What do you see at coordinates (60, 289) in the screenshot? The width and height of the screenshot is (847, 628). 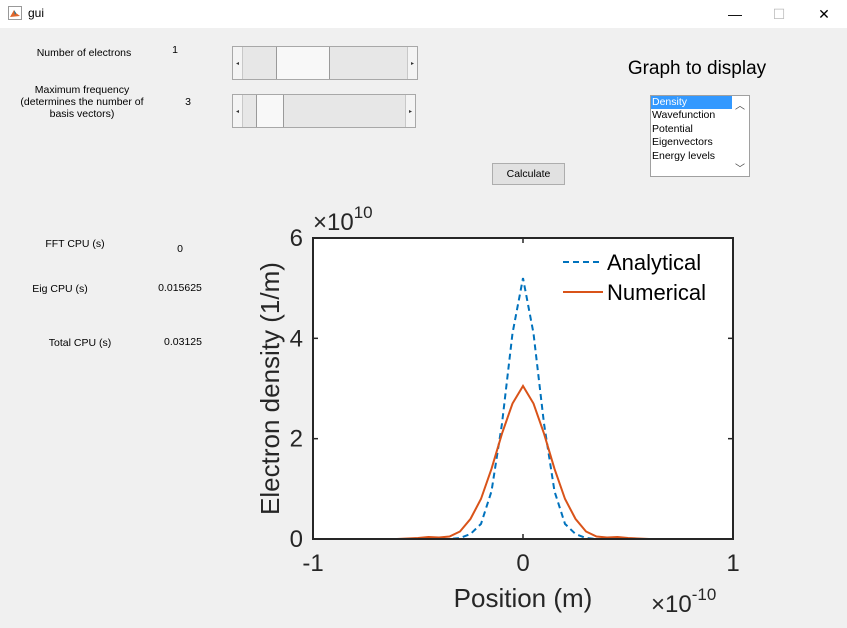 I see `eig-cpu-label: Eig CPU (s)` at bounding box center [60, 289].